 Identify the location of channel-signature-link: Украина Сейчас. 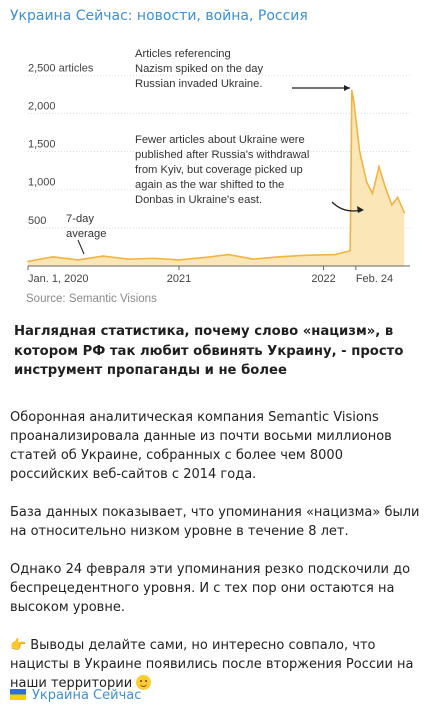
(75, 695).